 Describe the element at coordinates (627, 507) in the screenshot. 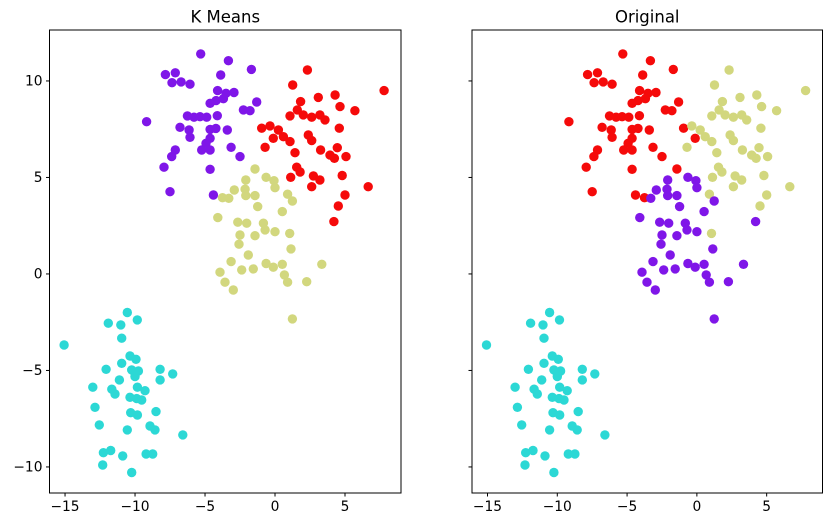

I see `x-tick-label: −5` at that location.